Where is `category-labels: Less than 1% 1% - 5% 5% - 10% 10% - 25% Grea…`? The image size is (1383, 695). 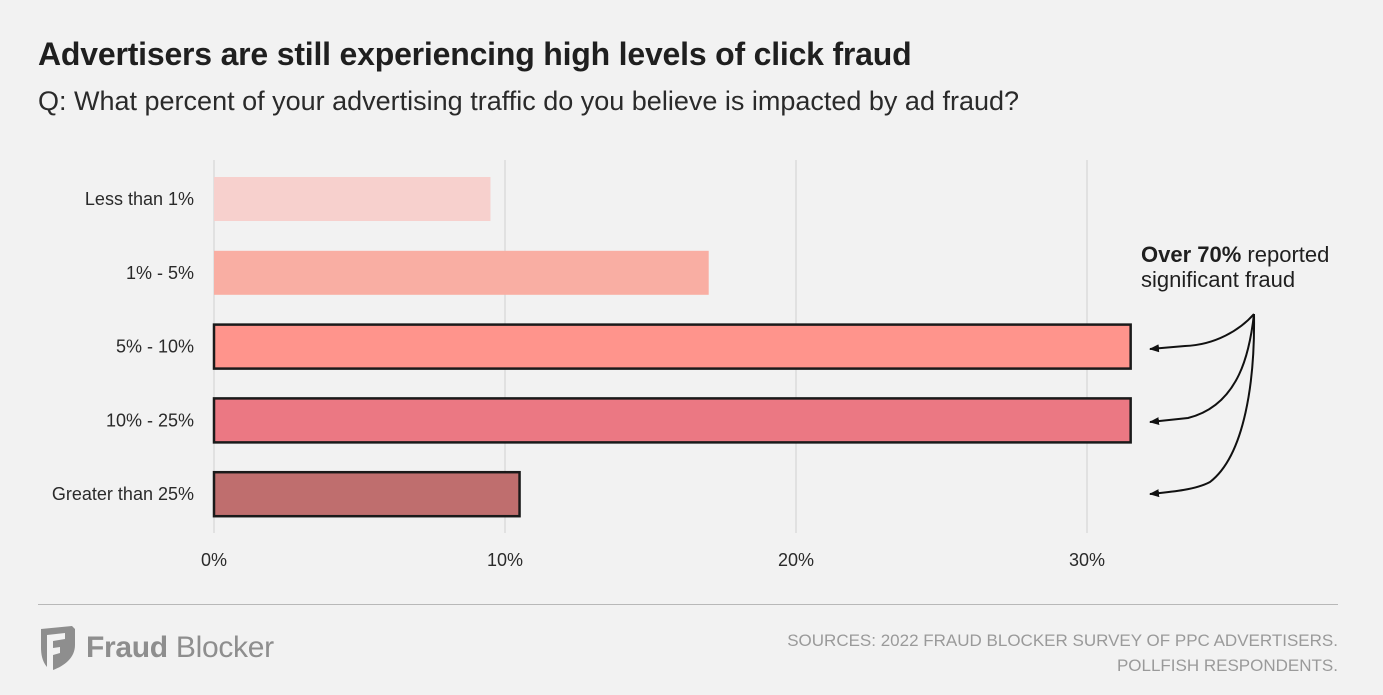 category-labels: Less than 1% 1% - 5% 5% - 10% 10% - 25% Grea… is located at coordinates (123, 346).